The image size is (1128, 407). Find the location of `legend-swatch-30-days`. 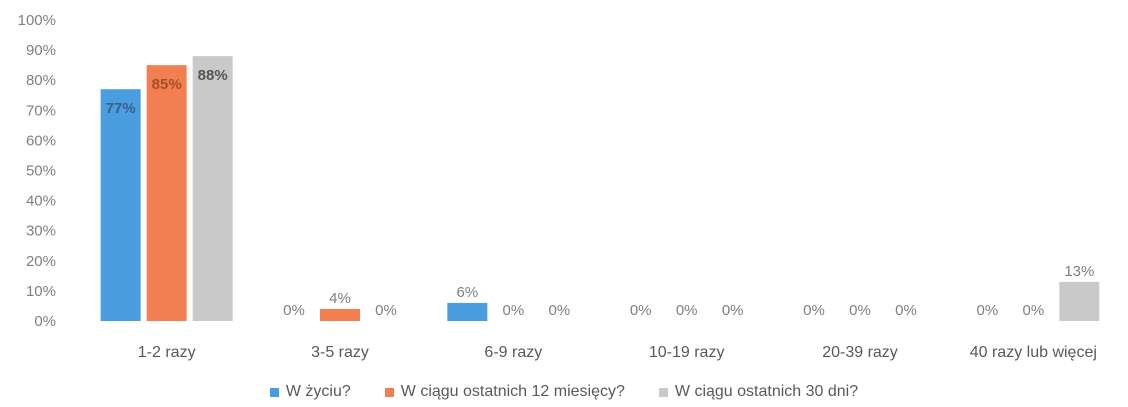

legend-swatch-30-days is located at coordinates (663, 392).